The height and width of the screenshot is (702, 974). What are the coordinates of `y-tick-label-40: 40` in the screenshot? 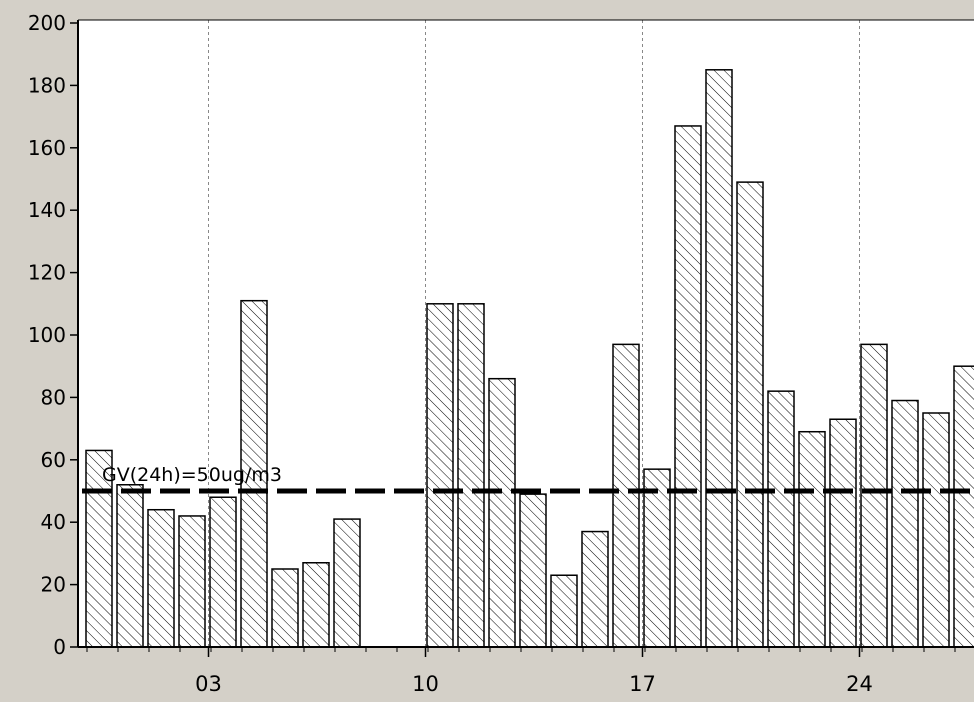 It's located at (53, 522).